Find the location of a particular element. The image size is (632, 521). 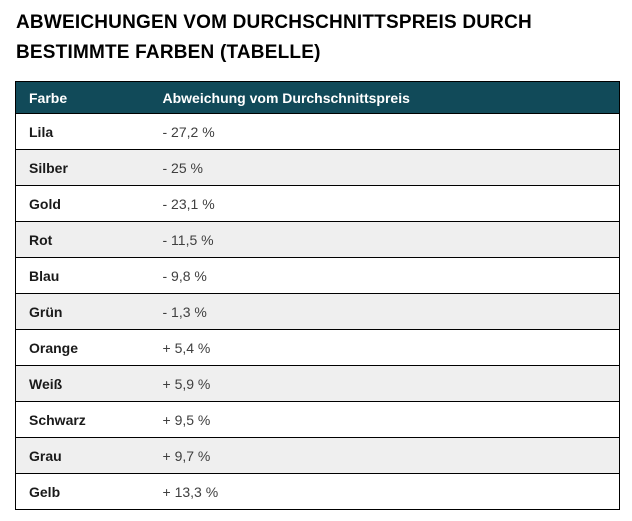

column-header-abweichung: Abweichung vom Durchschnittspreis is located at coordinates (384, 97).